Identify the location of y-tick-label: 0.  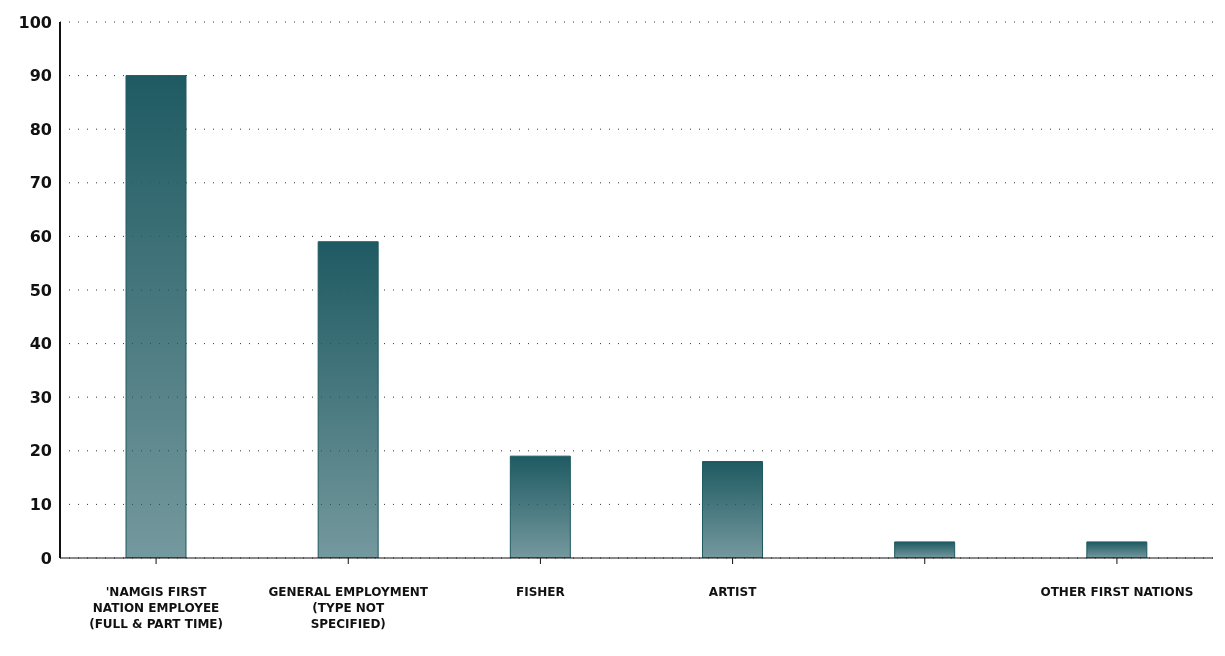
(46, 558).